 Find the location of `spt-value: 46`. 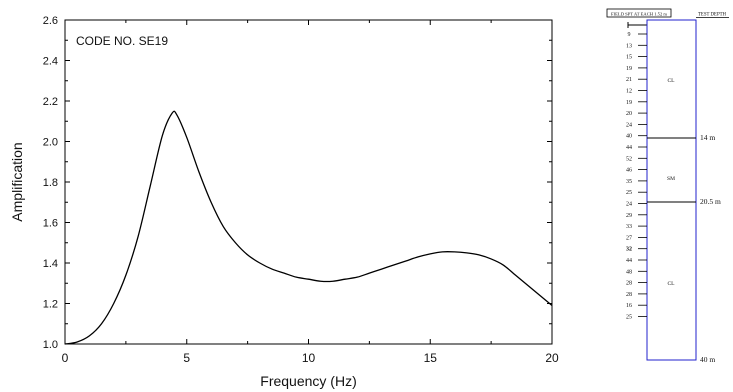

spt-value: 46 is located at coordinates (629, 171).